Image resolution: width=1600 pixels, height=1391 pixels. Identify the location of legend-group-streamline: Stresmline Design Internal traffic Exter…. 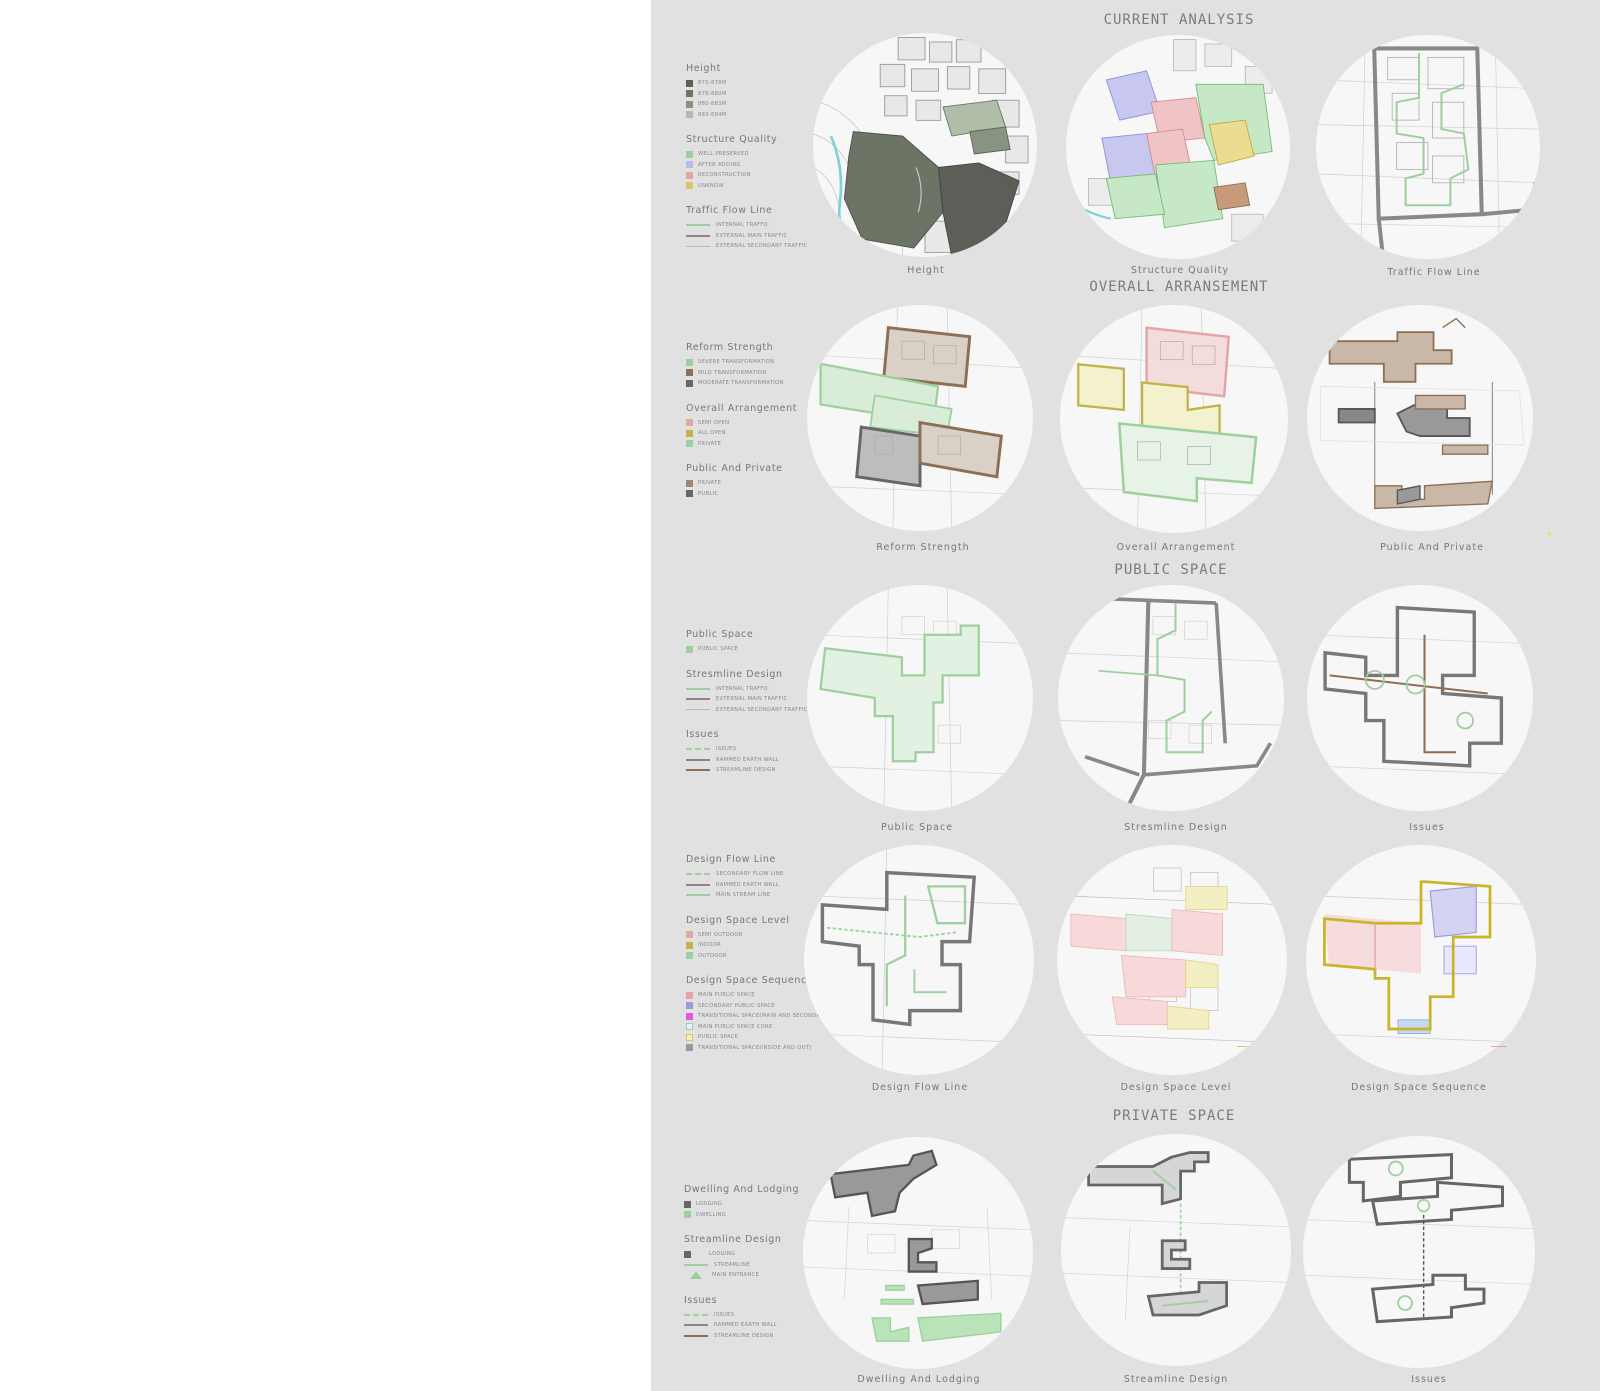
(747, 692).